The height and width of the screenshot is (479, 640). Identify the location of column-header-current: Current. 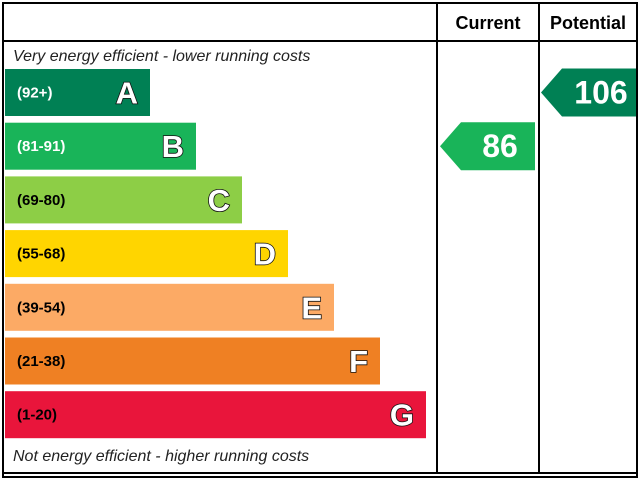
(487, 23).